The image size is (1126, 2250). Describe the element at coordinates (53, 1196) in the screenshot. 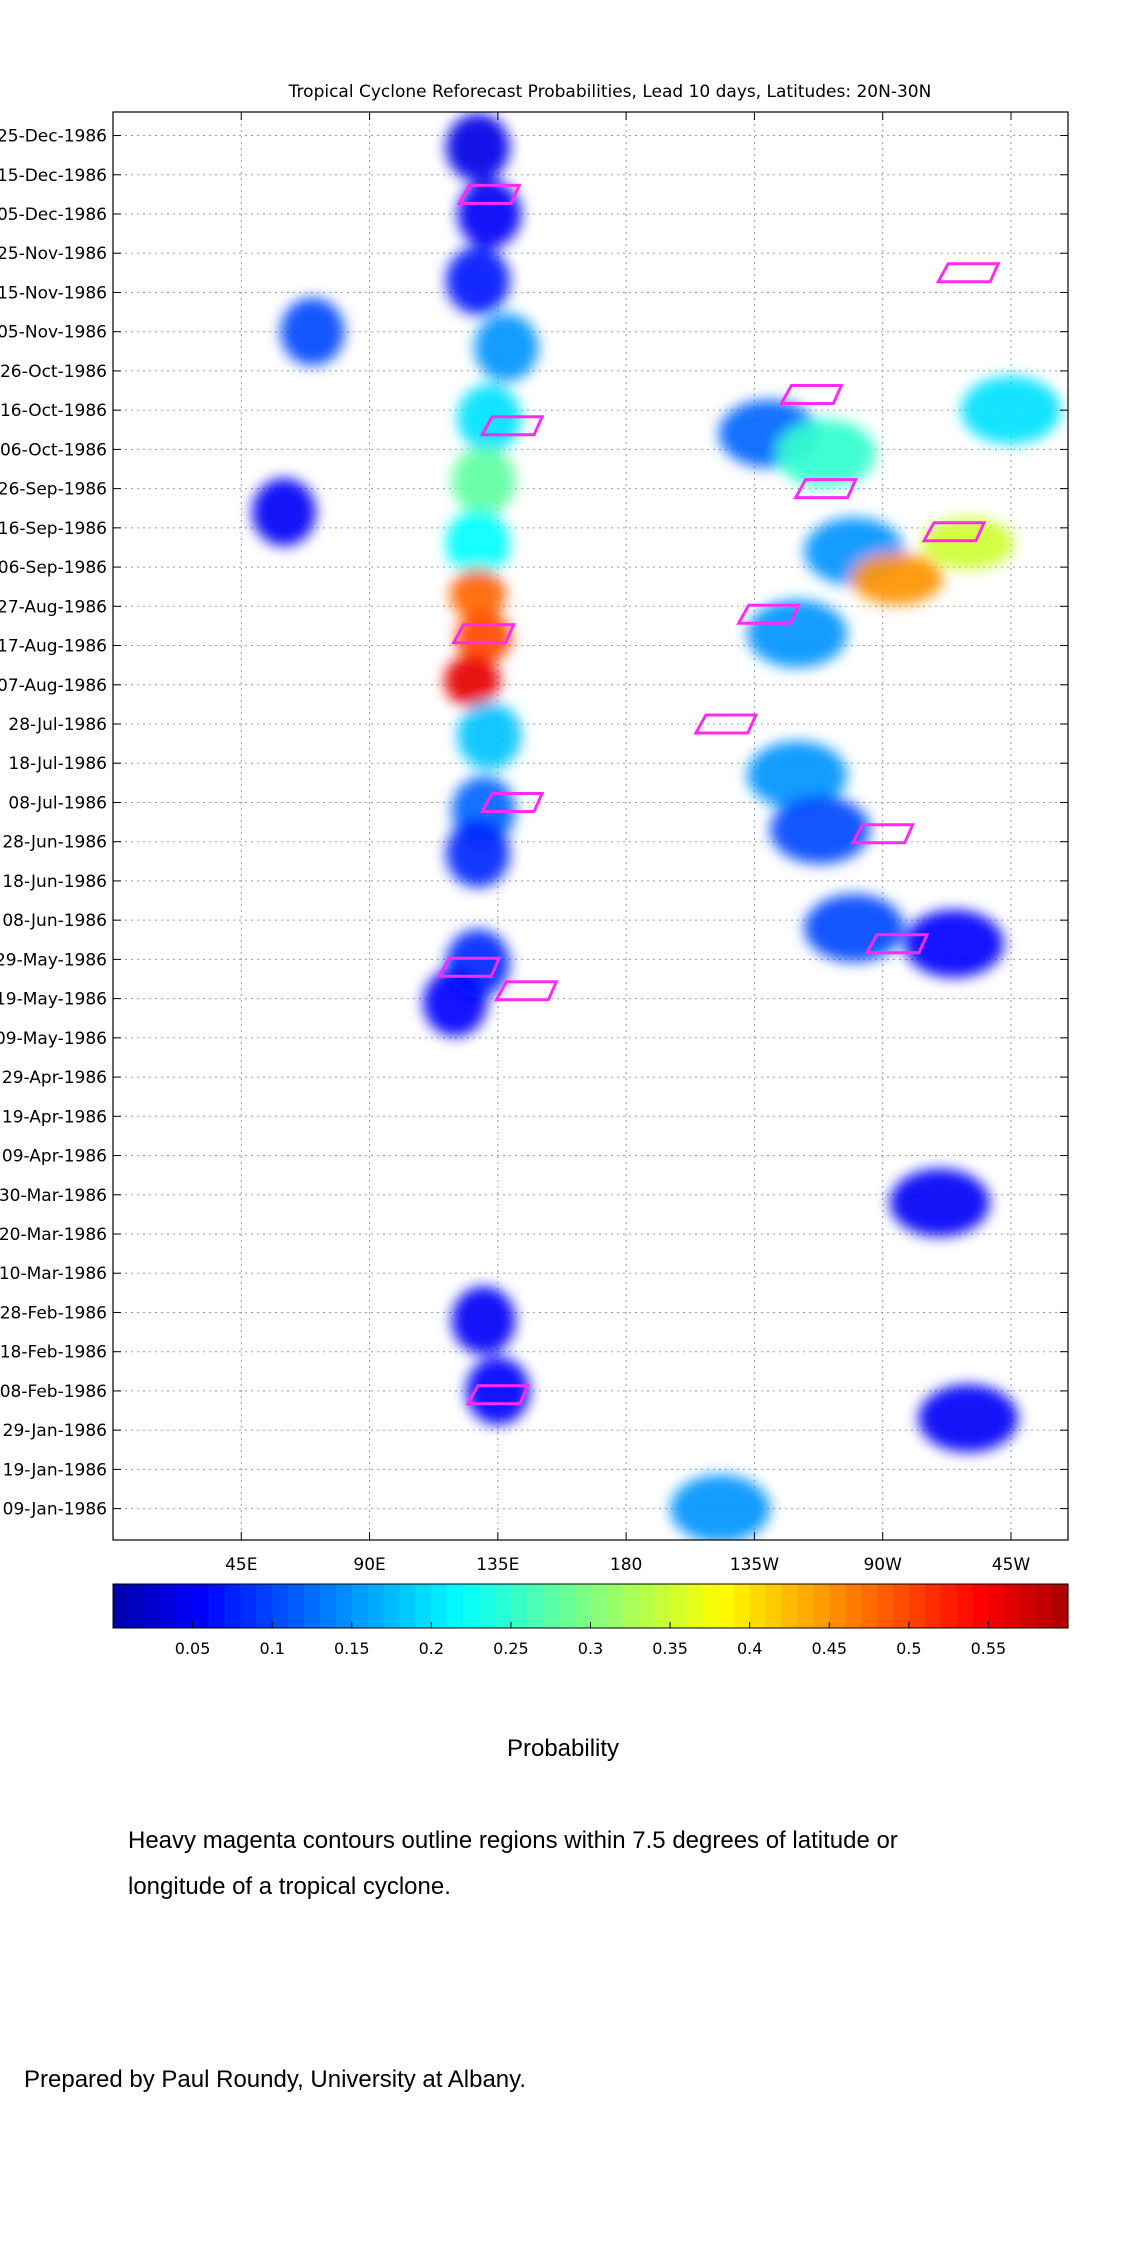

I see `y-tick-label: 30-Mar-1986` at that location.